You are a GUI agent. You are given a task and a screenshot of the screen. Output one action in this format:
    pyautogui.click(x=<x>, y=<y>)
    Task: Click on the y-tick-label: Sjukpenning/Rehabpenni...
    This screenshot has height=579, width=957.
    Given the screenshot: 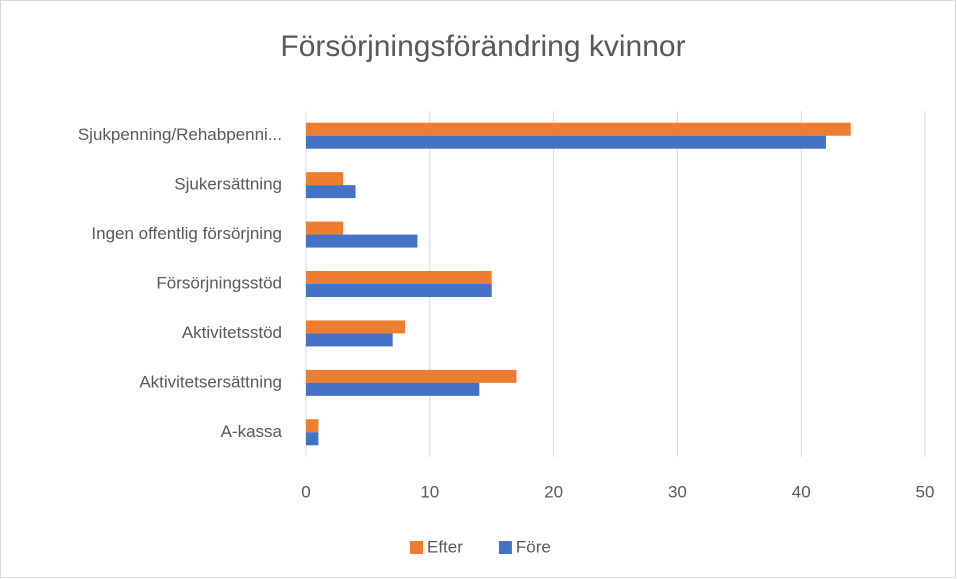 What is the action you would take?
    pyautogui.click(x=180, y=134)
    